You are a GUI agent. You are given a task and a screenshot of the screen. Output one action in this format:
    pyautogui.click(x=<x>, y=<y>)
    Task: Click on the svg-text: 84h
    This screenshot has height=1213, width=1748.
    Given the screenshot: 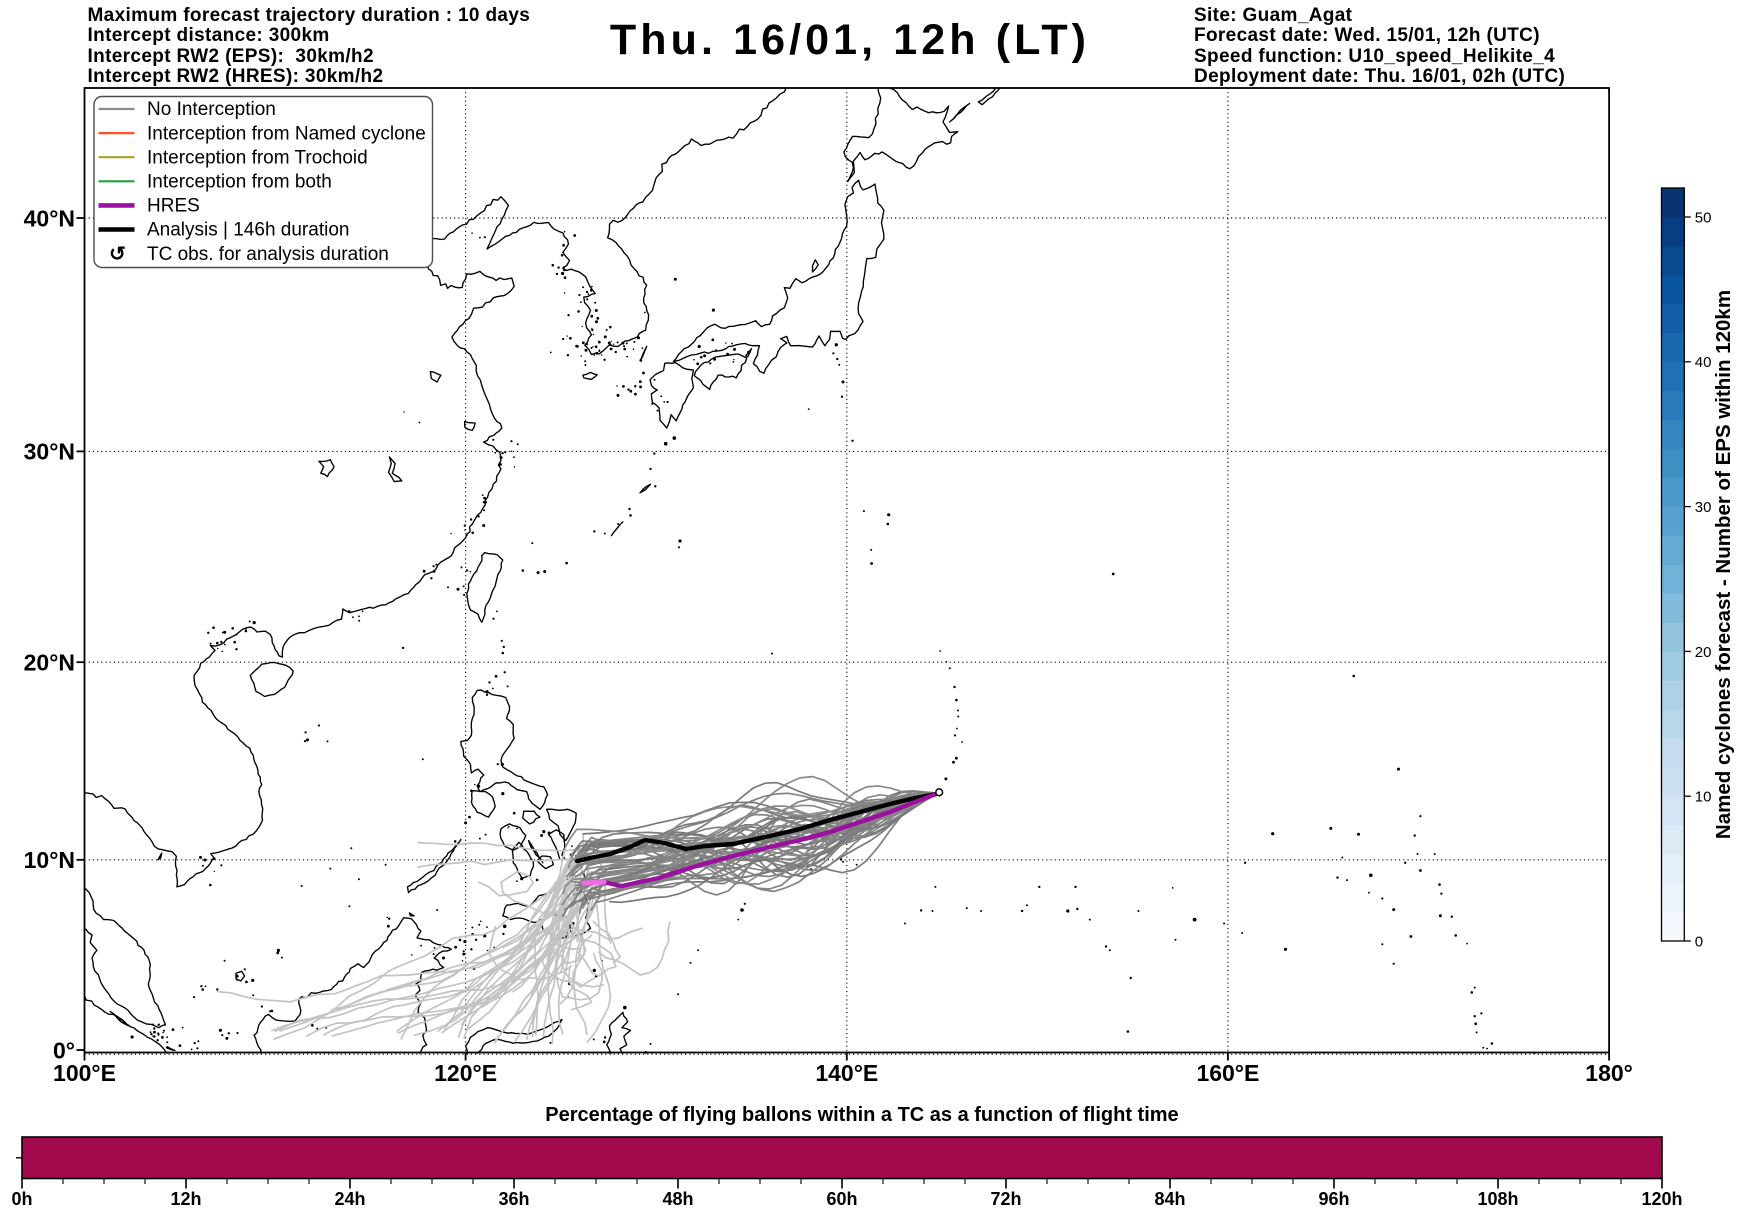 What is the action you would take?
    pyautogui.click(x=1169, y=1199)
    